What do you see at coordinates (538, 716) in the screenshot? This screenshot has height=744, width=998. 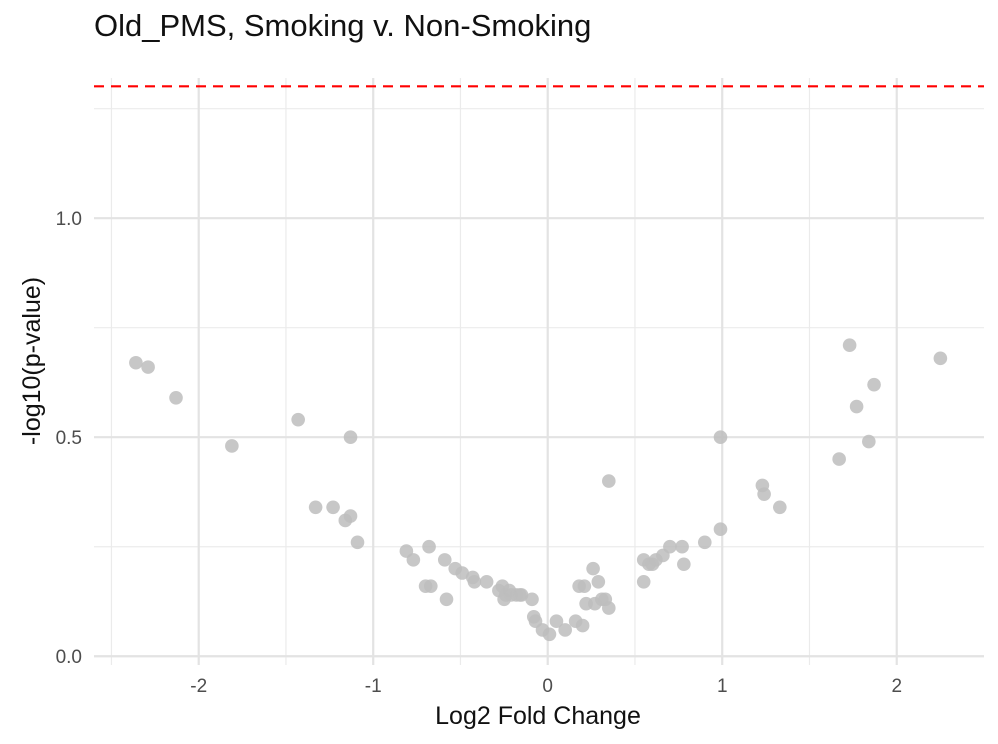 I see `x-axis-label: Log2 Fold Change` at bounding box center [538, 716].